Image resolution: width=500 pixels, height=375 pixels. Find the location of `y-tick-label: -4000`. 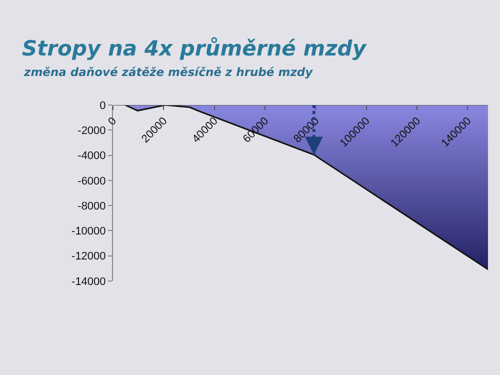

y-tick-label: -4000 is located at coordinates (92, 156).